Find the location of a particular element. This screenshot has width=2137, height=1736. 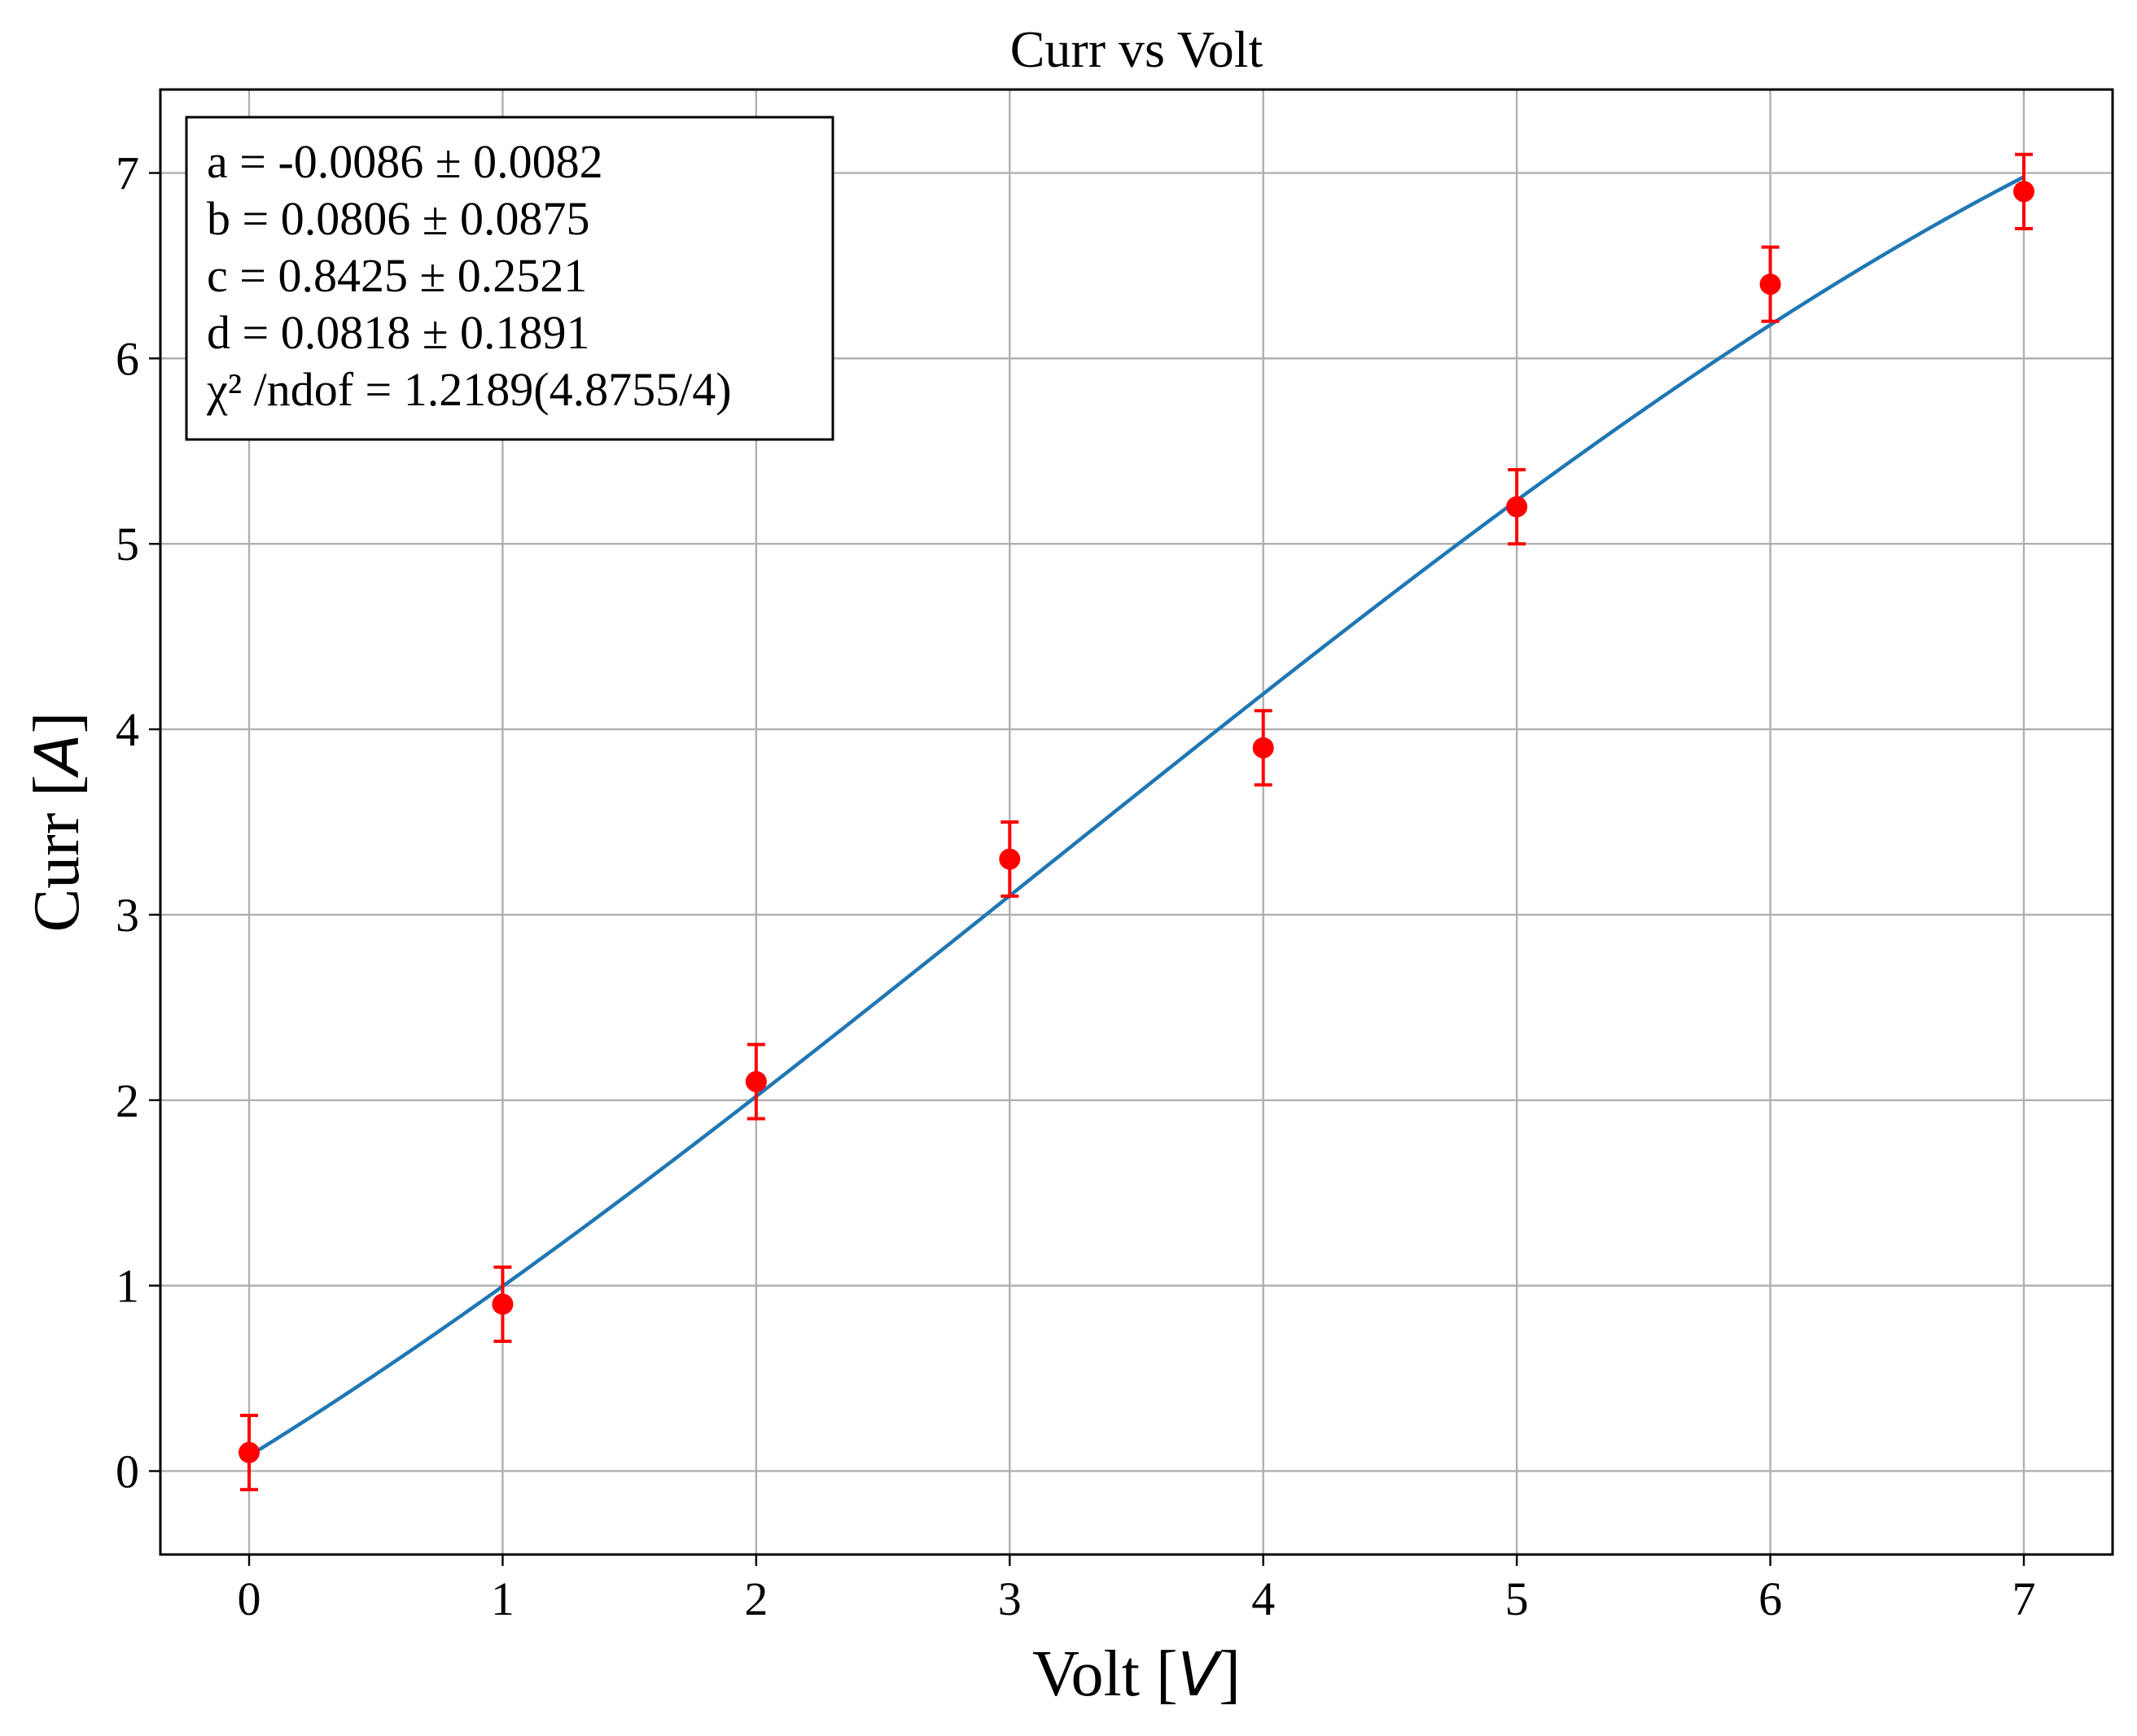

x-tick-label: 5 is located at coordinates (1517, 1598).